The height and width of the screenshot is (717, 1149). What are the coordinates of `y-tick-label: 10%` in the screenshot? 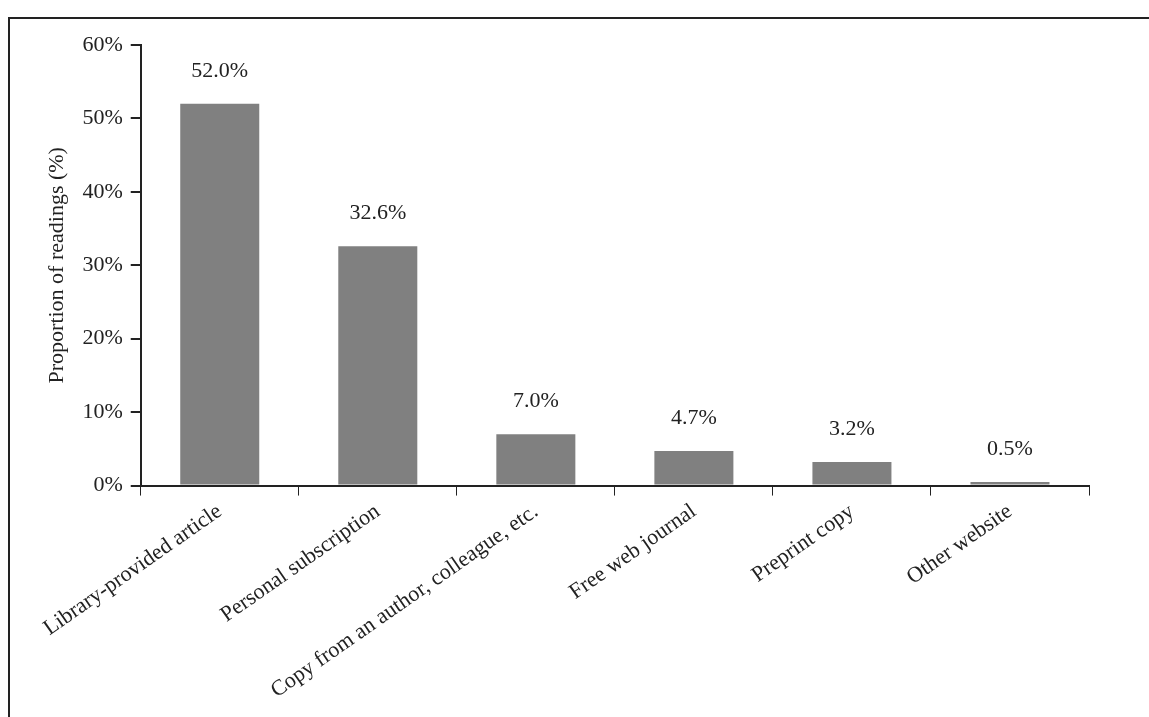 It's located at (102, 410).